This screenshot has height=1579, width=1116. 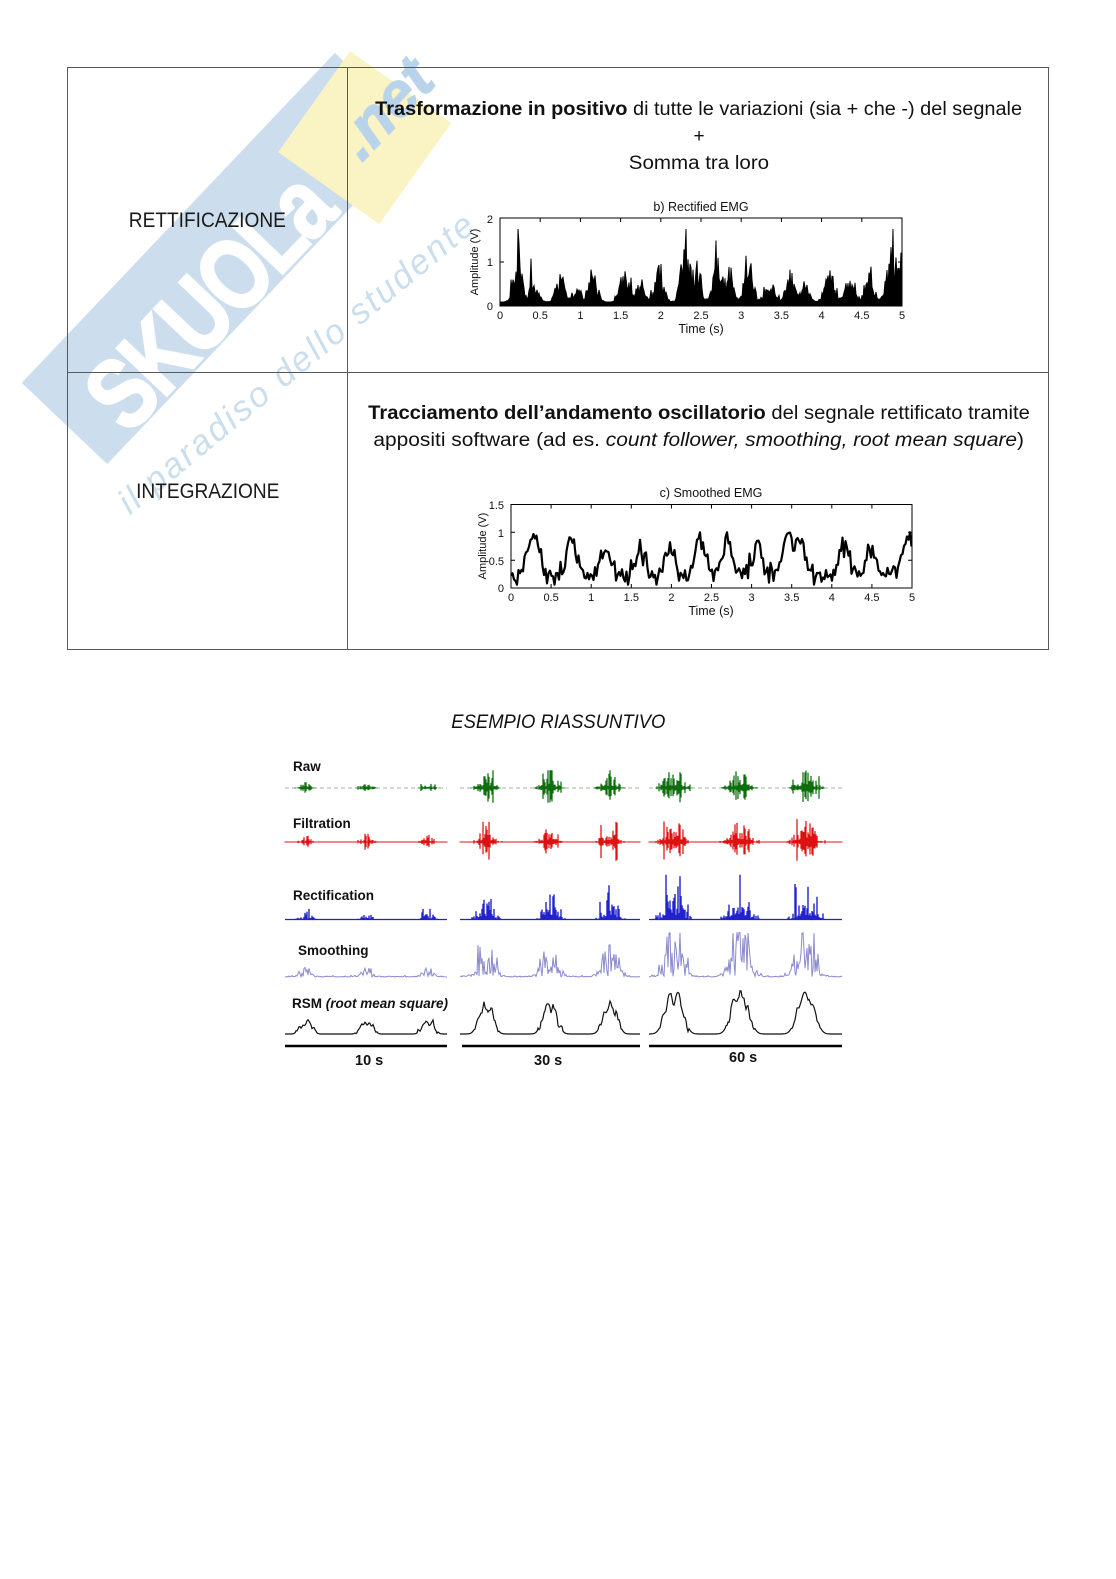 What do you see at coordinates (711, 493) in the screenshot?
I see `svg-text: c) Smoothed EMG` at bounding box center [711, 493].